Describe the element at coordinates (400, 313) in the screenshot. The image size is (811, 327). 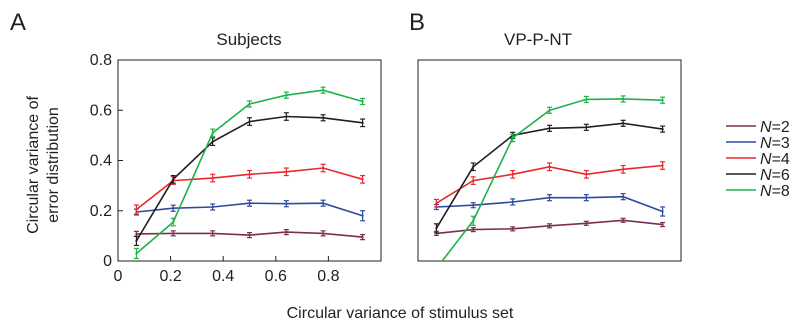
I see `x-axis-label: Circular variance of stimulus set` at that location.